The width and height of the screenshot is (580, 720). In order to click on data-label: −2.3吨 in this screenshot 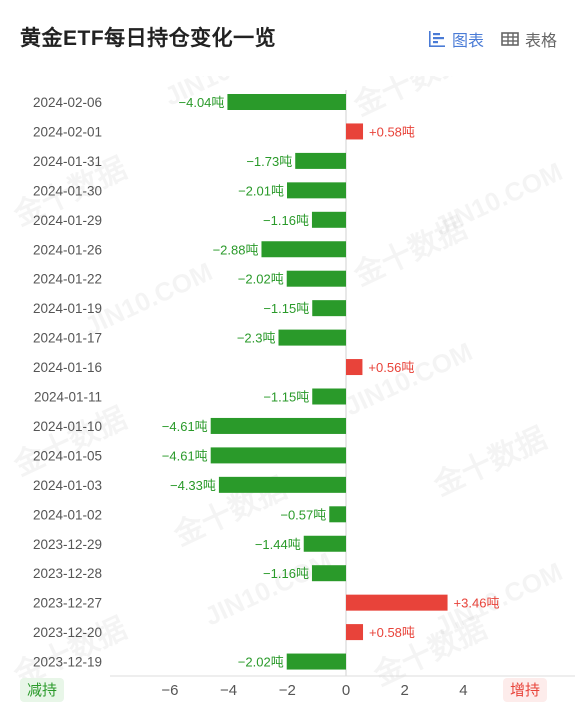, I will do `click(256, 338)`.